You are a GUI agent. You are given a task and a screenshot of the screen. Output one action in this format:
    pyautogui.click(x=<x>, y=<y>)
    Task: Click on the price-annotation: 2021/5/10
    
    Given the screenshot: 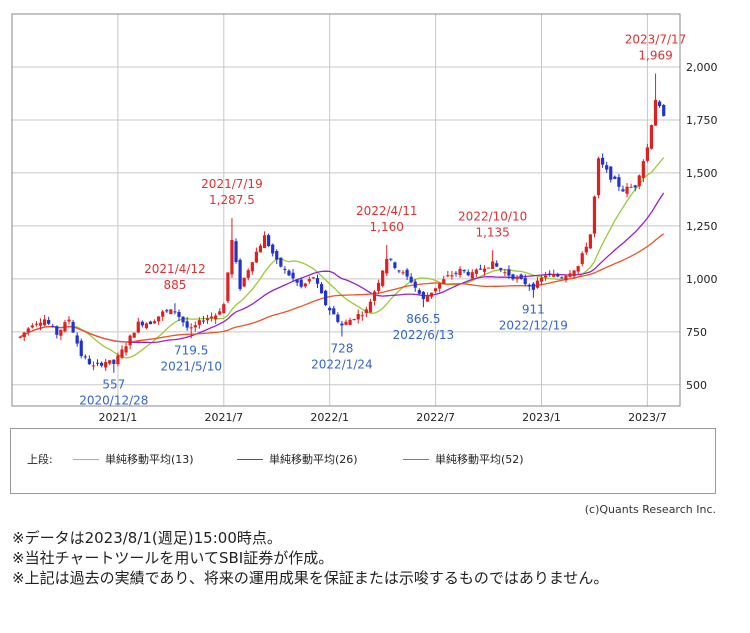 What is the action you would take?
    pyautogui.click(x=191, y=366)
    